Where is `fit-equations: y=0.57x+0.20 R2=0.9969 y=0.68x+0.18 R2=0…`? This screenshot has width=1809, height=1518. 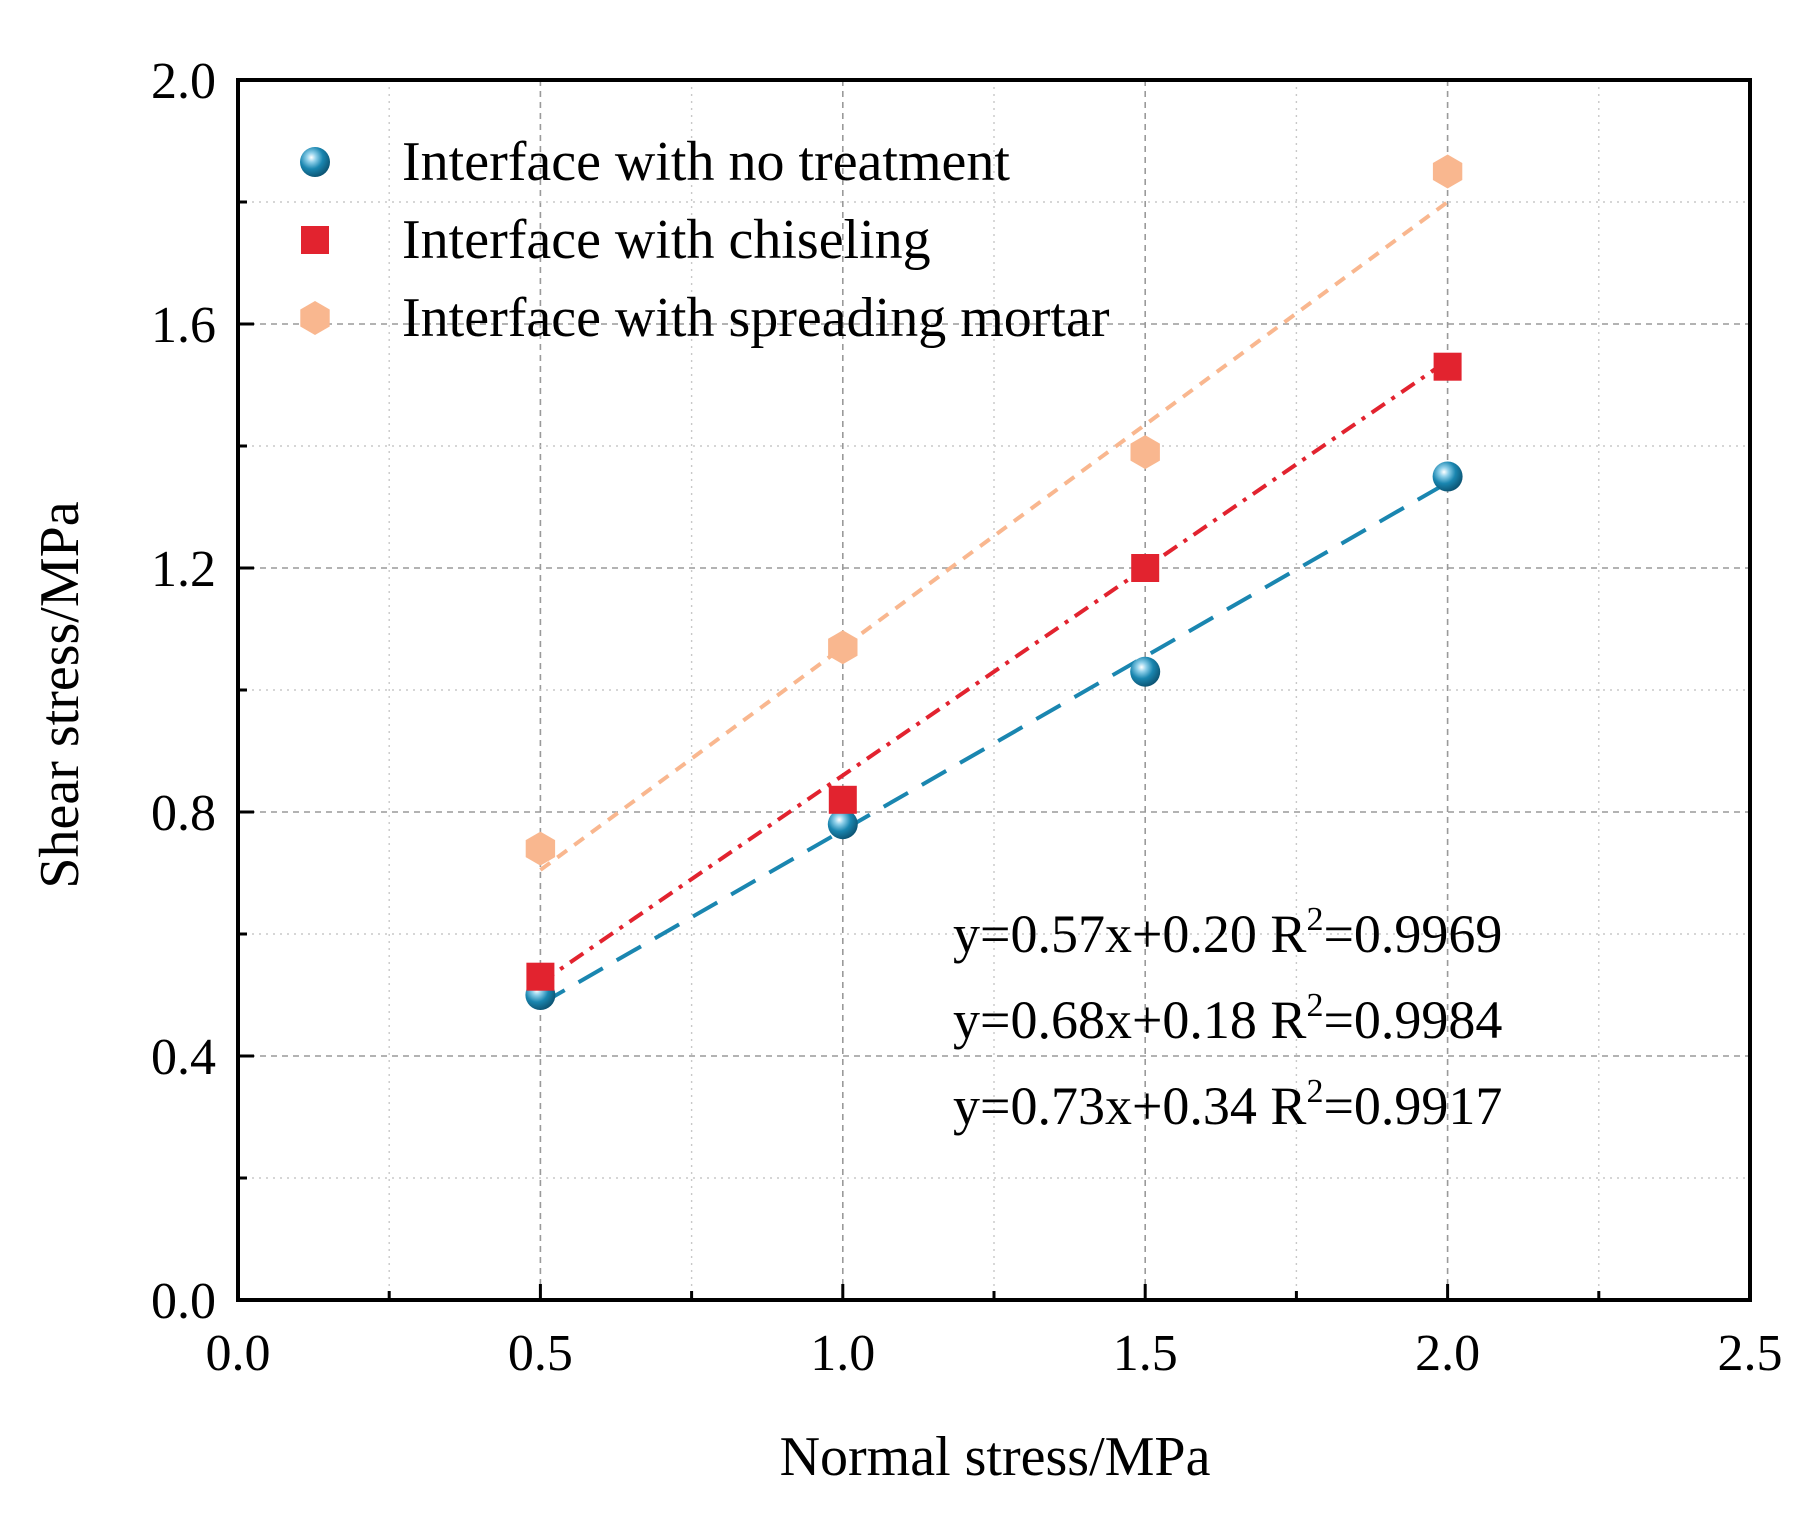
fit-equations: y=0.57x+0.20 R2=0.9969 y=0.68x+0.18 R2=0… is located at coordinates (1227, 1018).